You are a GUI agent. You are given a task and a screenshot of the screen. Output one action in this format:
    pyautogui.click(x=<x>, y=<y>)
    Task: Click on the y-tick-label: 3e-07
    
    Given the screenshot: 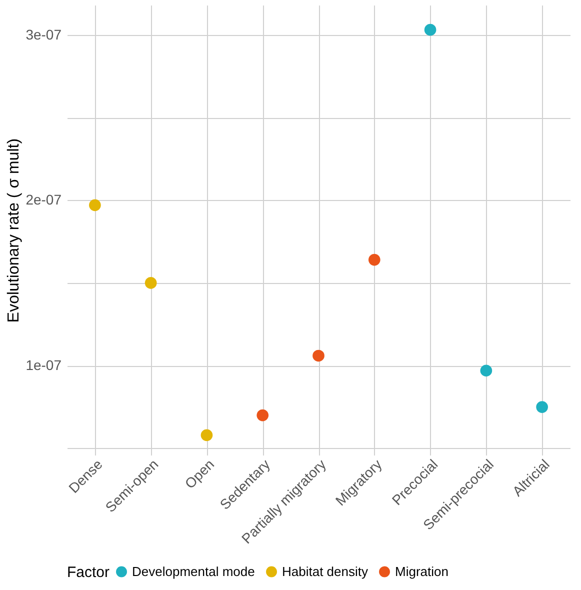 What is the action you would take?
    pyautogui.click(x=44, y=34)
    